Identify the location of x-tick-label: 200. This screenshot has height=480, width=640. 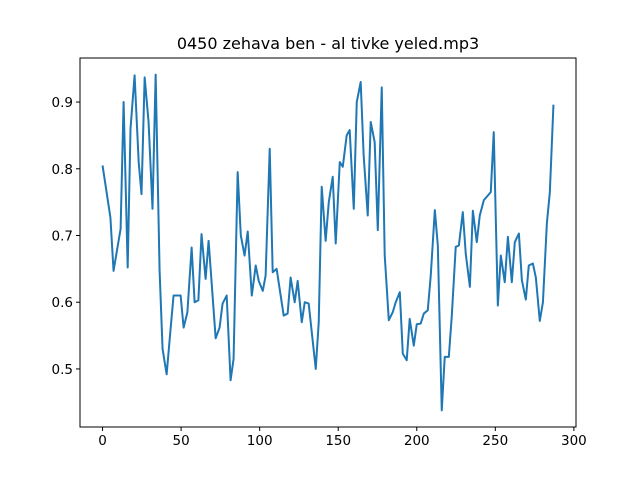
(417, 441).